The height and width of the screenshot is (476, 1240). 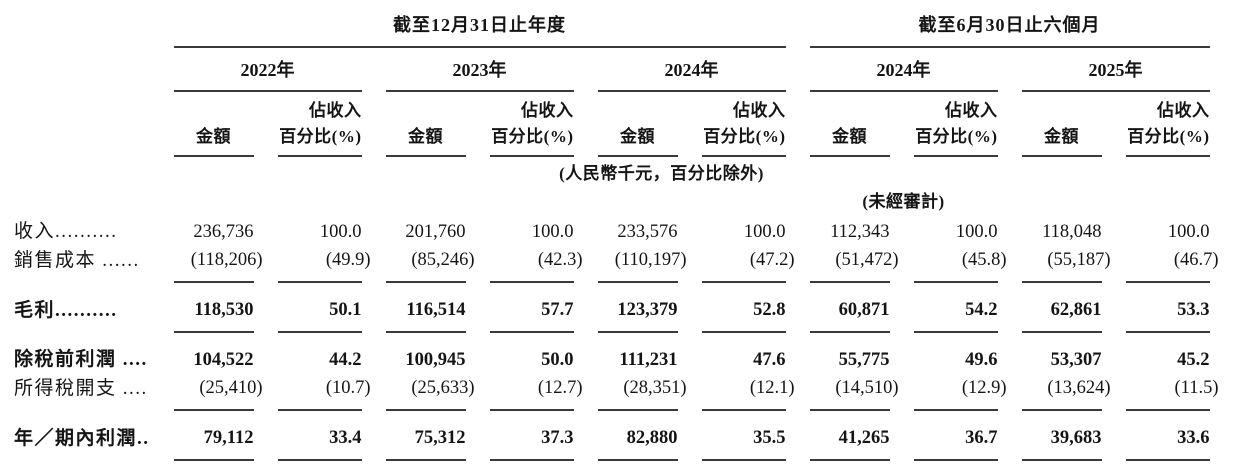 What do you see at coordinates (647, 232) in the screenshot?
I see `cell-value-text: 233,576` at bounding box center [647, 232].